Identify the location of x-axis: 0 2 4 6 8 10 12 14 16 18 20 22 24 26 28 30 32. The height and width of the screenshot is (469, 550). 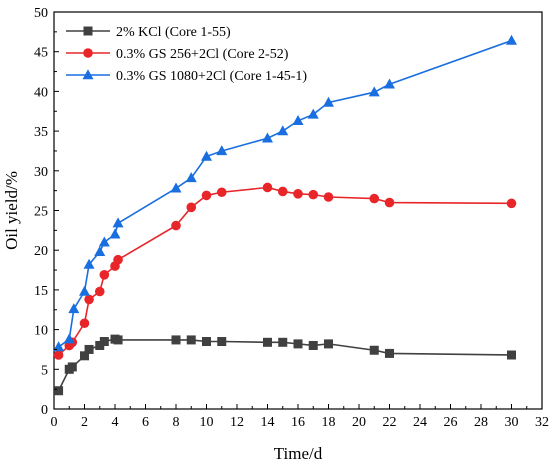
(300, 417).